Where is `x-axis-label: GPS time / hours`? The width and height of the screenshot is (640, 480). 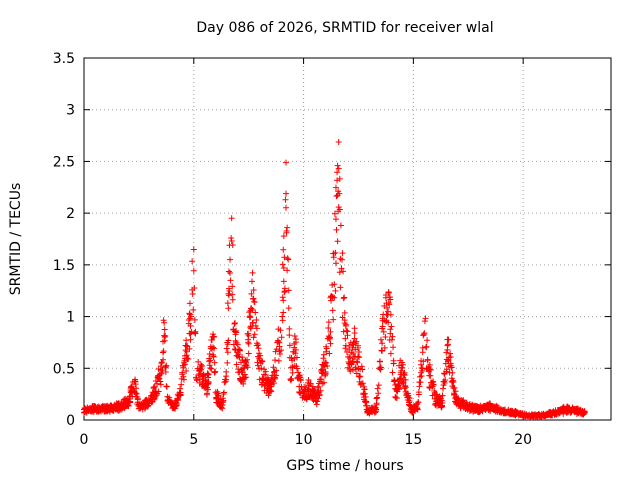 x-axis-label: GPS time / hours is located at coordinates (344, 466).